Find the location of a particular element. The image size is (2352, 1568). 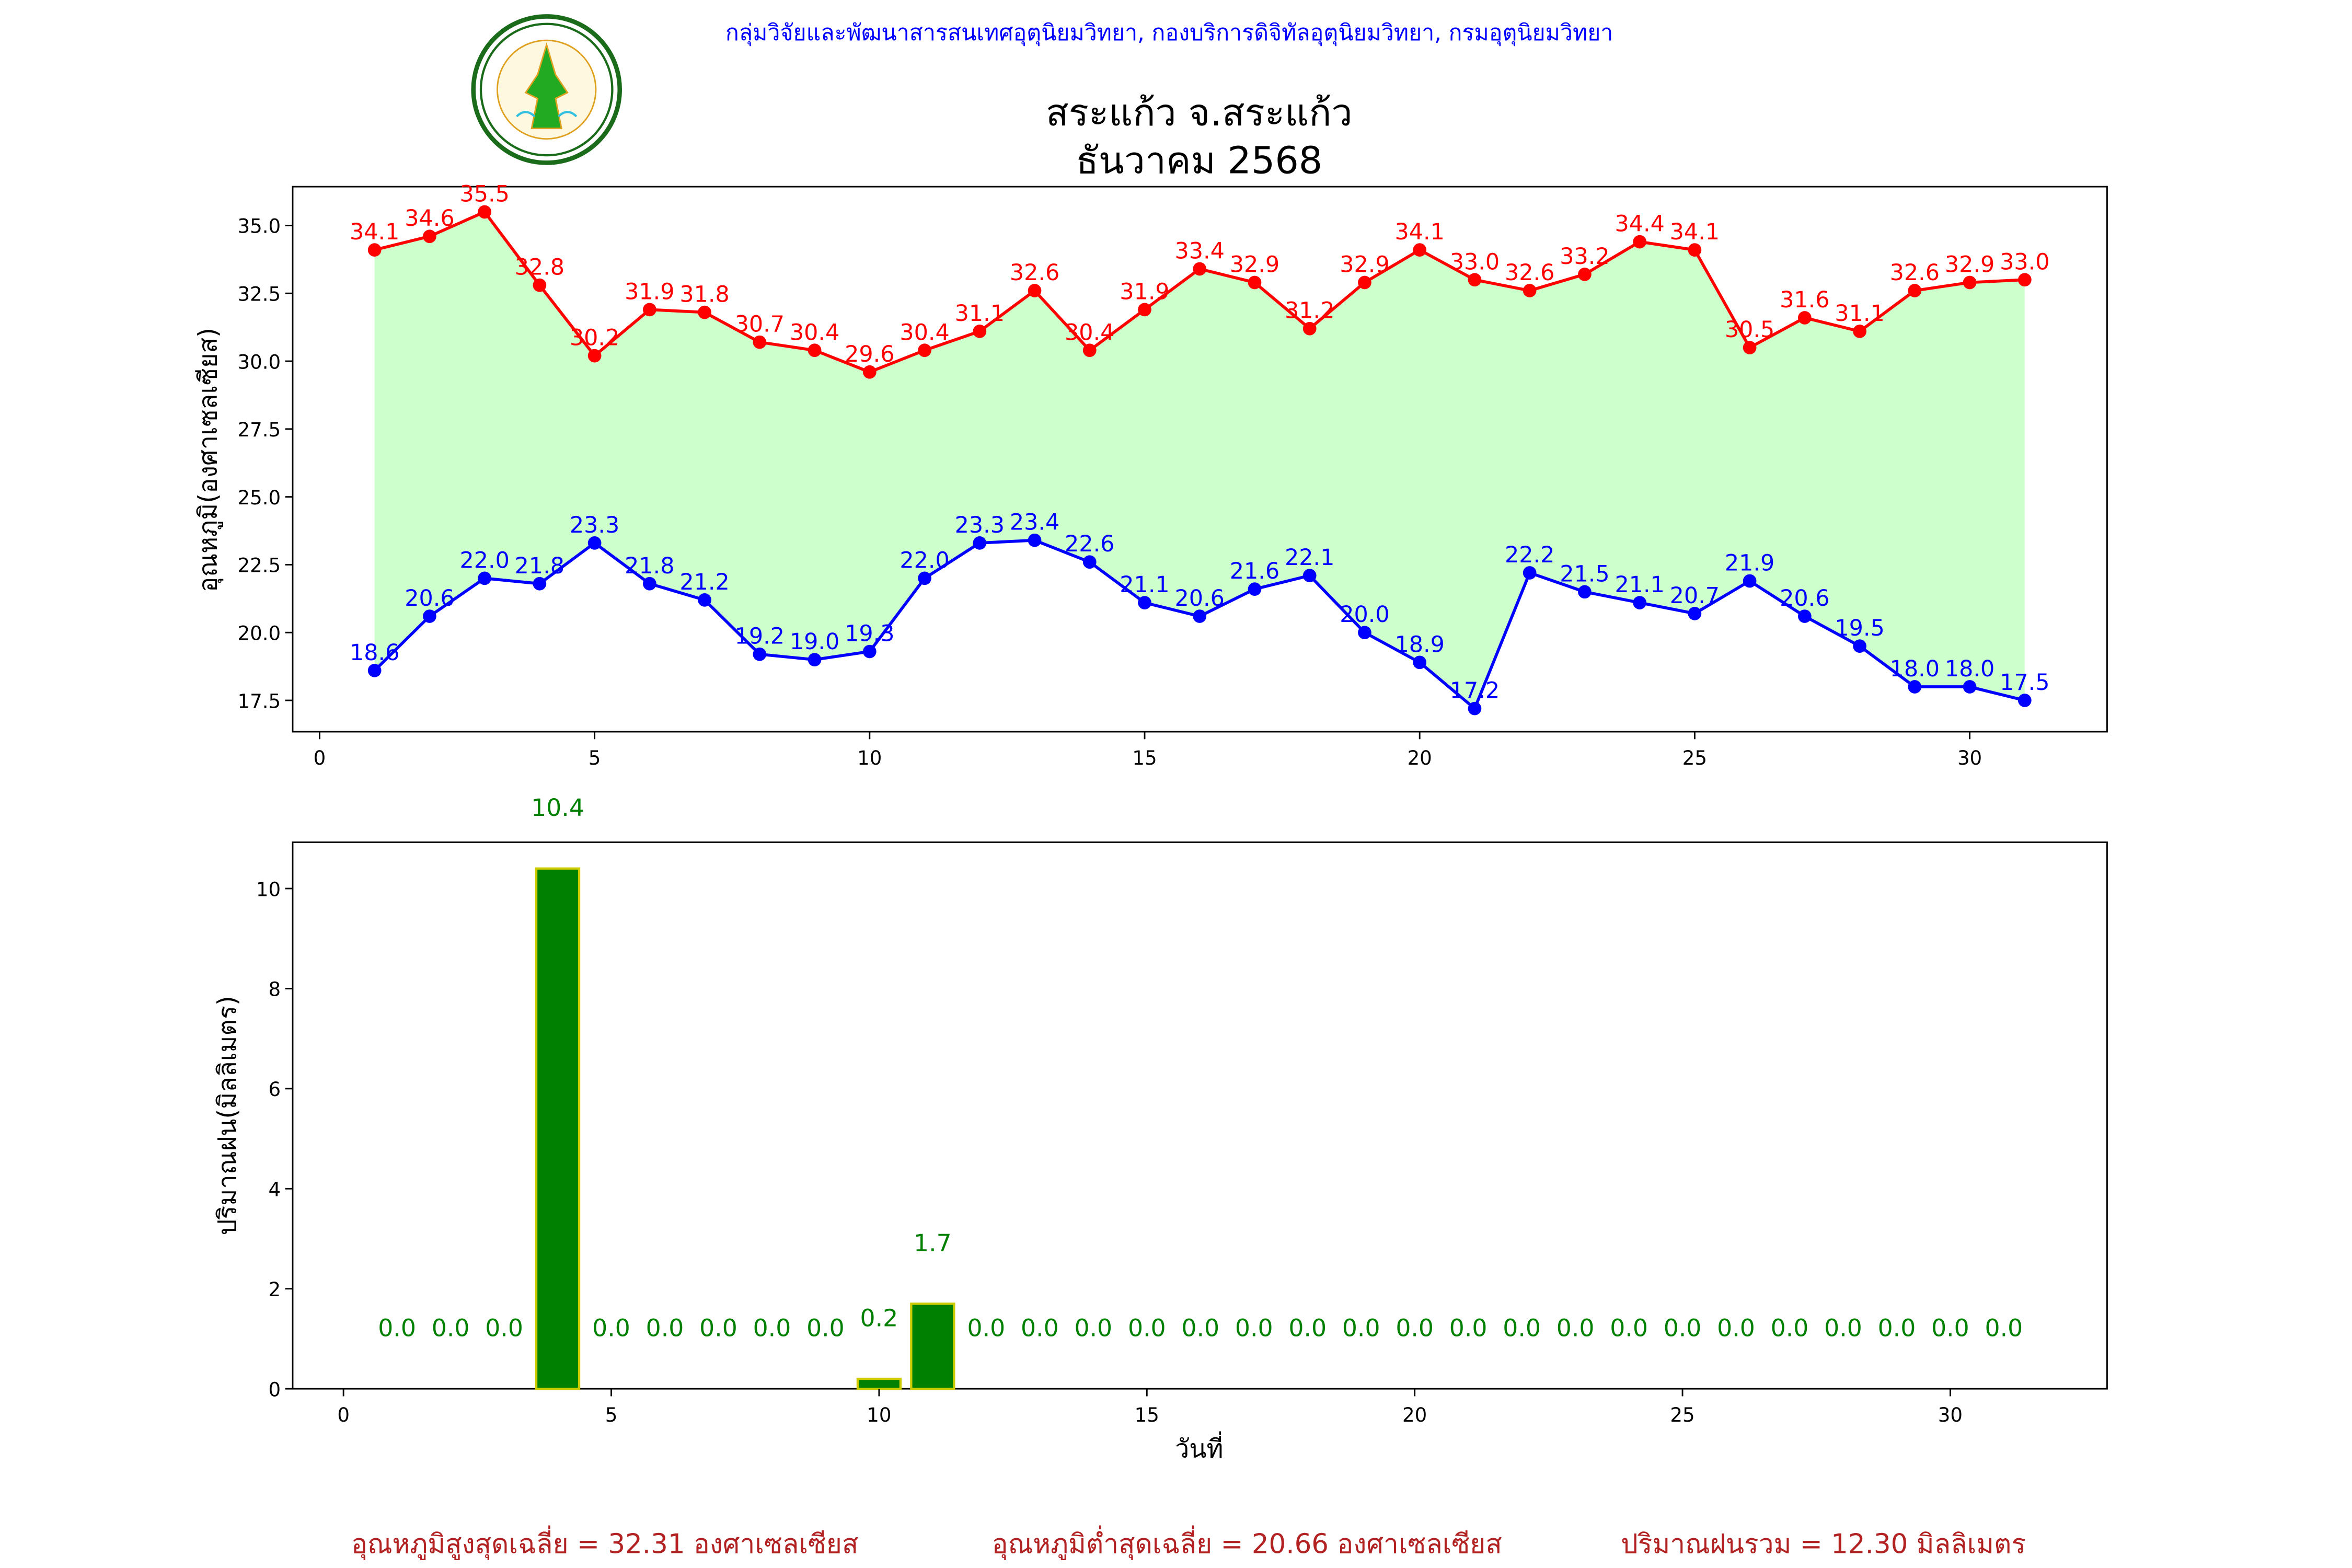

max-temp-label: 29.6 is located at coordinates (869, 354).